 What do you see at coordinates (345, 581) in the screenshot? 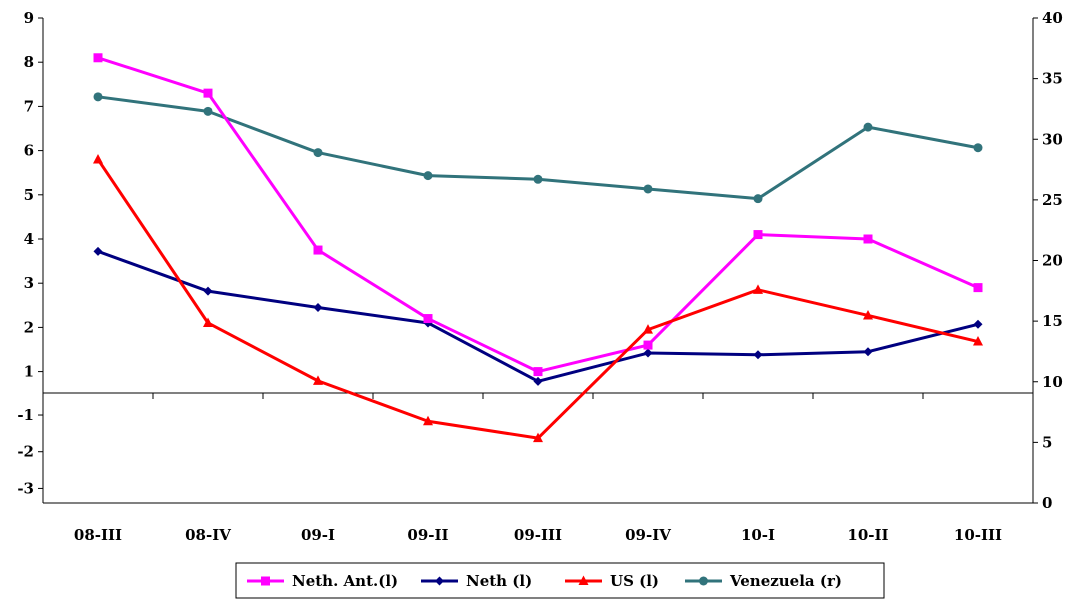
I see `legend-label-neth-ant-l: Neth. Ant.(l)` at bounding box center [345, 581].